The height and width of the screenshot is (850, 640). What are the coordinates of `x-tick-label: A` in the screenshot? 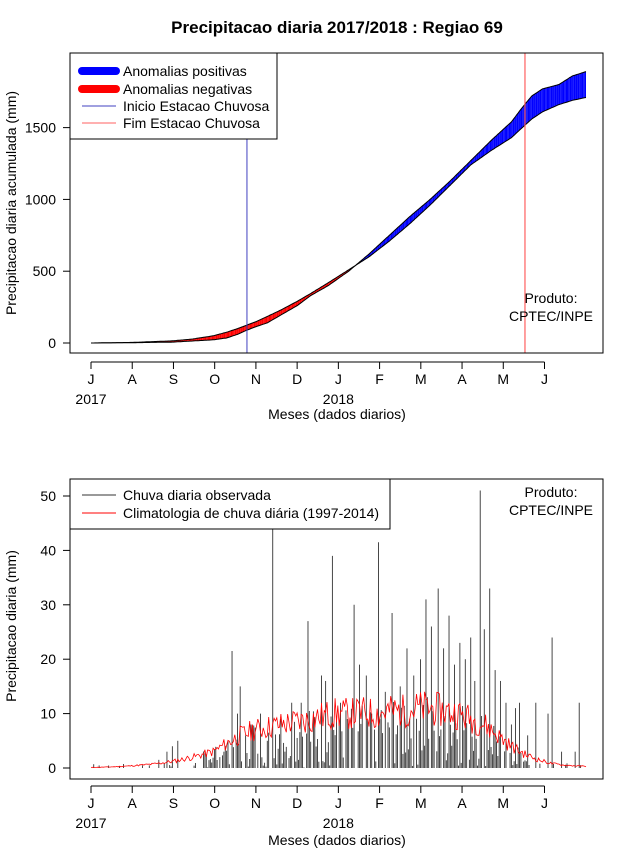 It's located at (462, 803).